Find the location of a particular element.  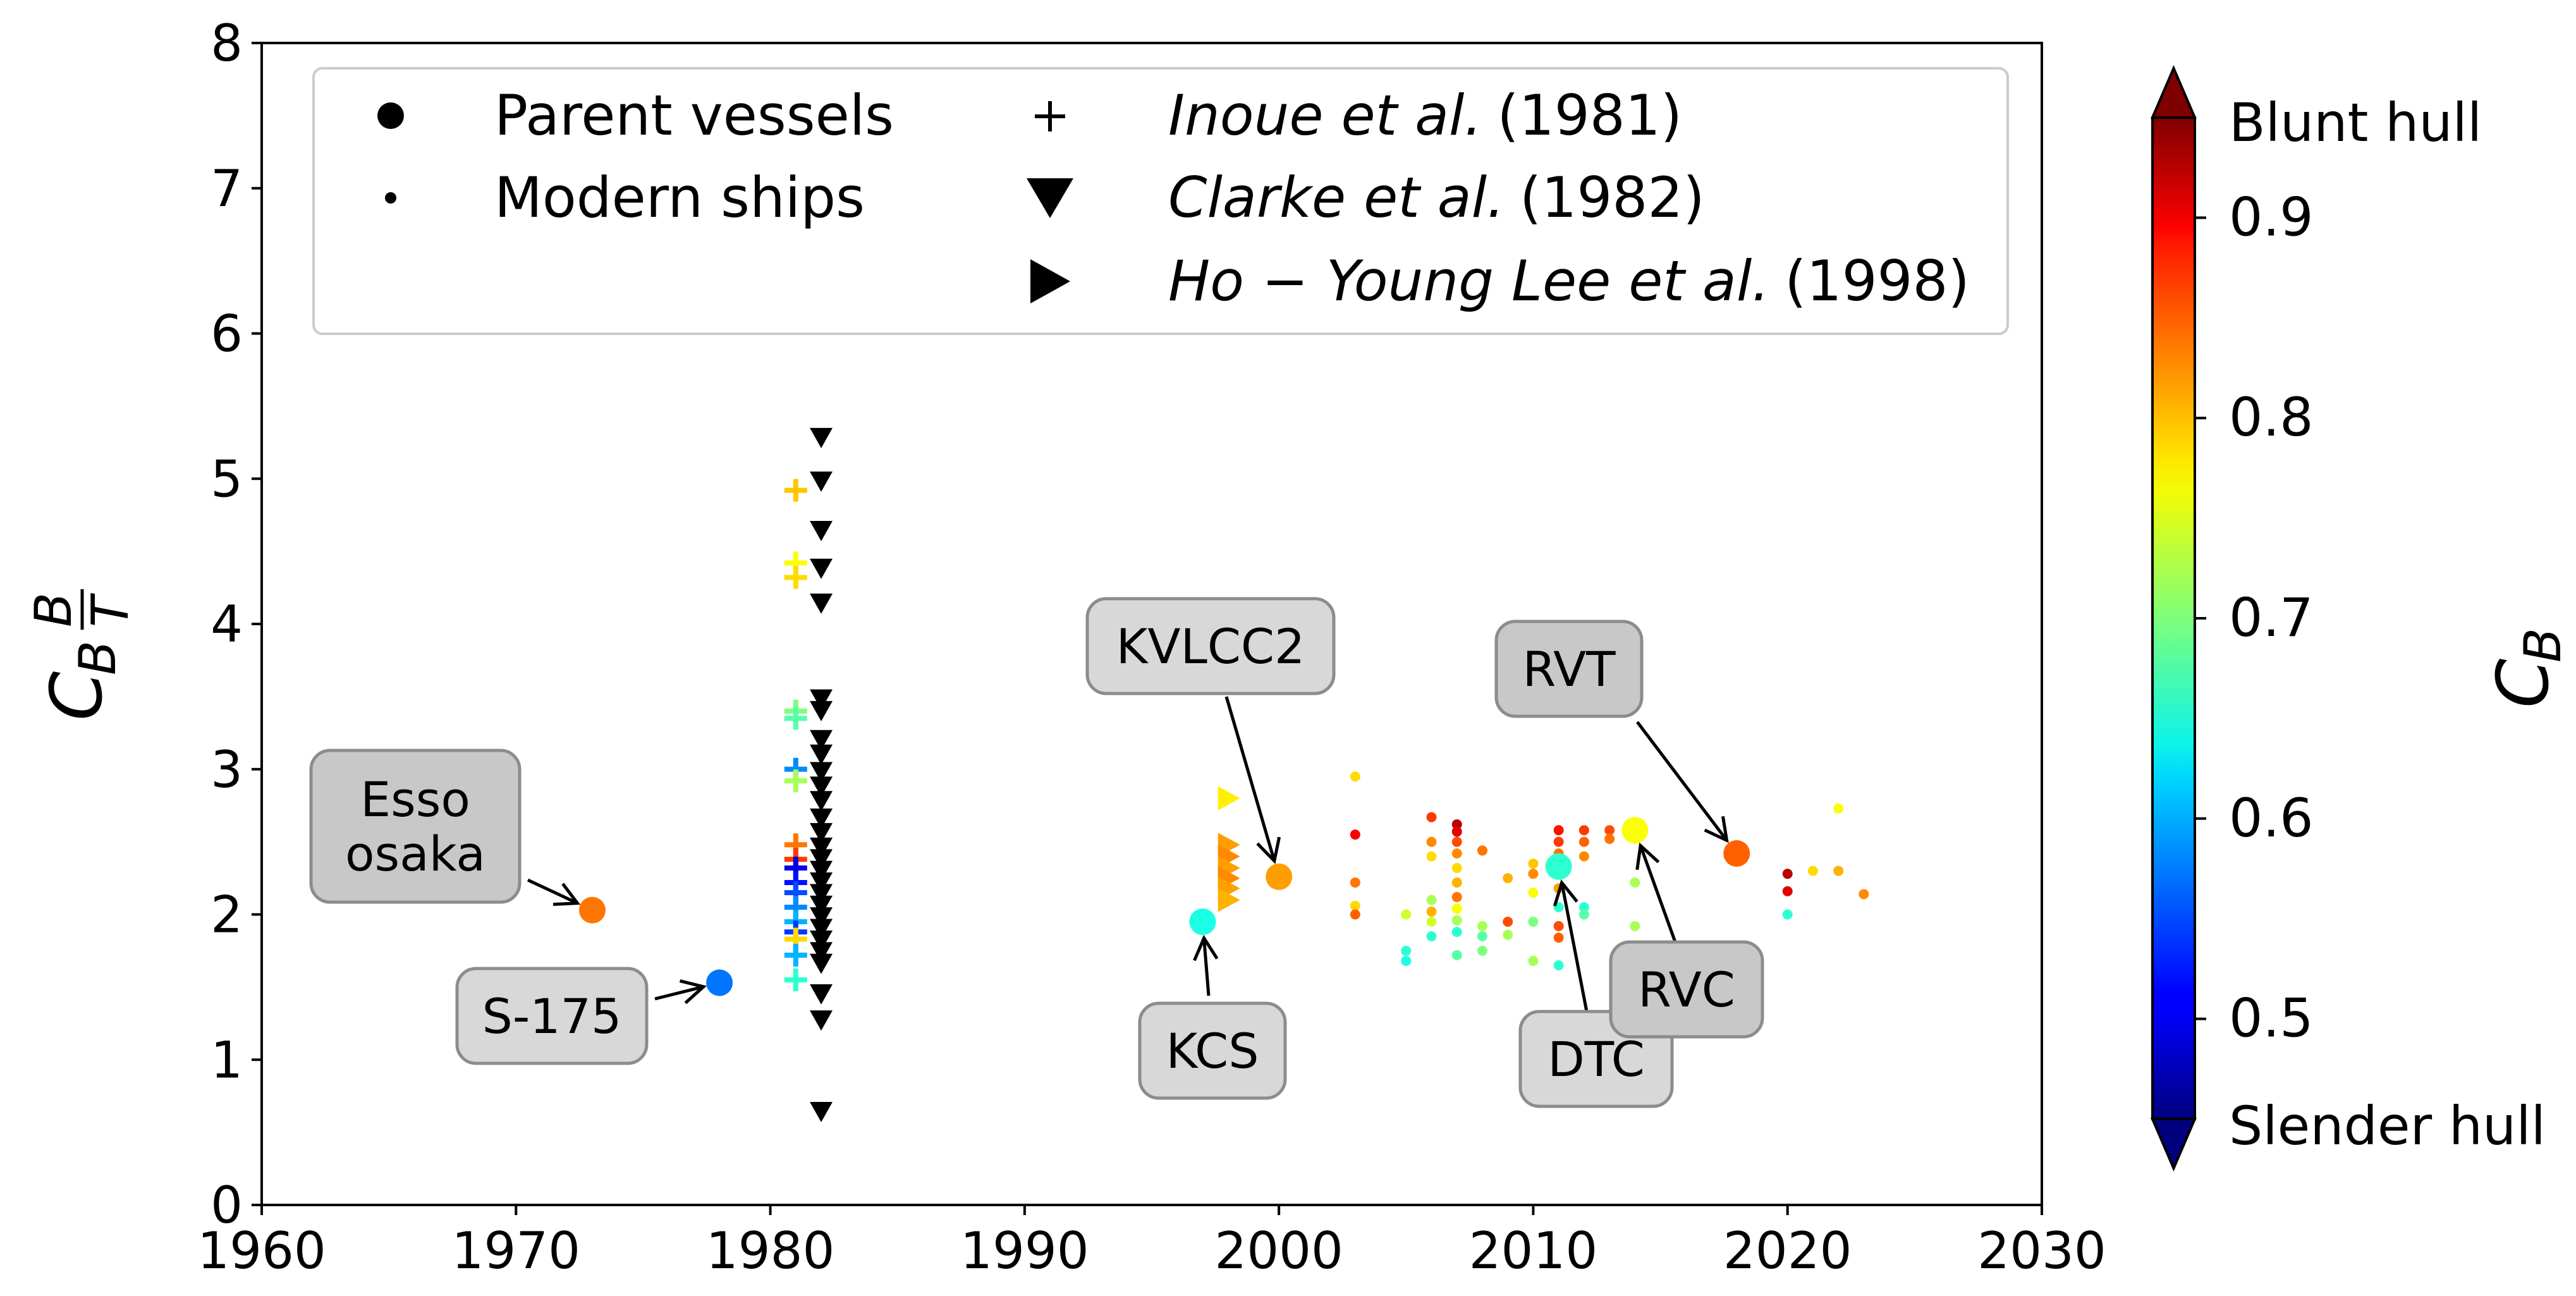

modern-series is located at coordinates (1609, 870).